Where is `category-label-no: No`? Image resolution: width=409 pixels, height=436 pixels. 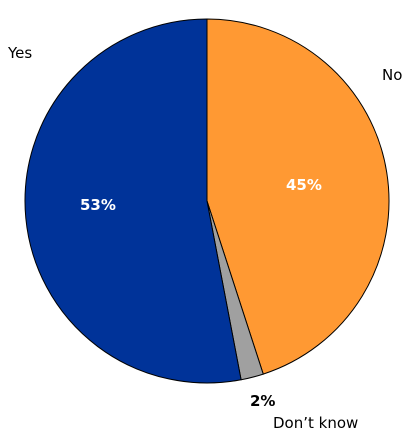 category-label-no: No is located at coordinates (392, 75).